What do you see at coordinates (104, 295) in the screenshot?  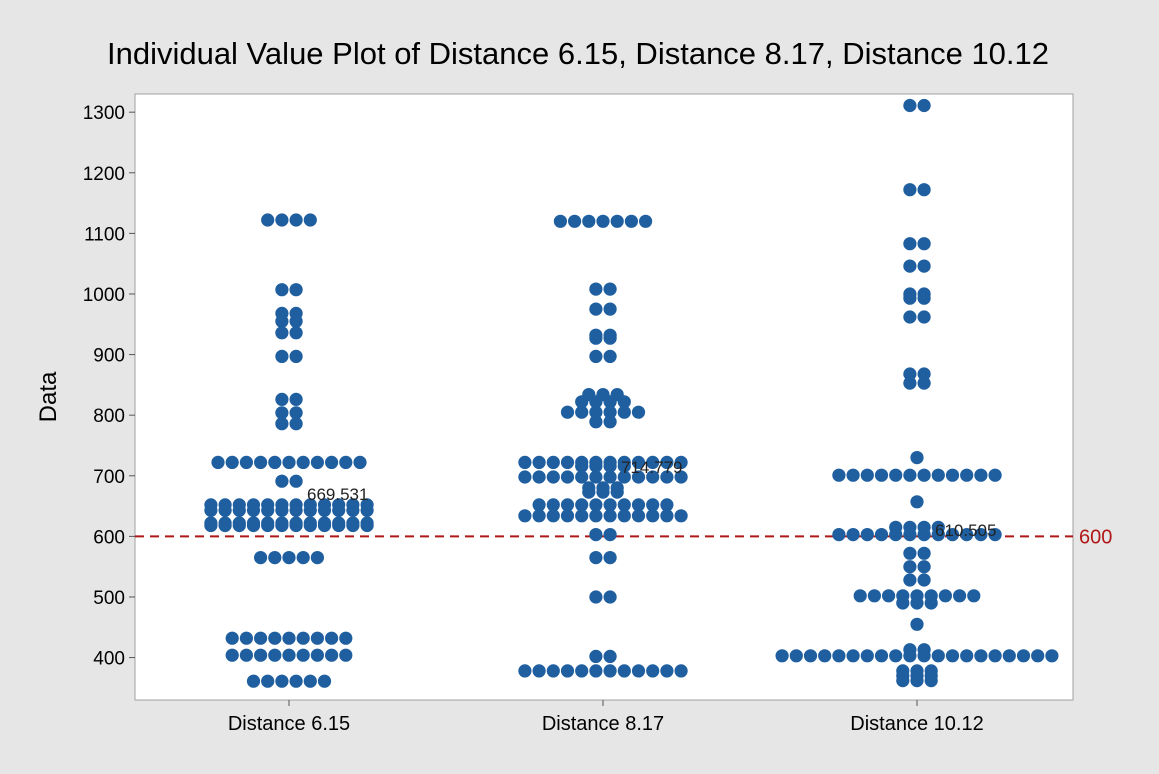 I see `y-tick-label: 1000` at bounding box center [104, 295].